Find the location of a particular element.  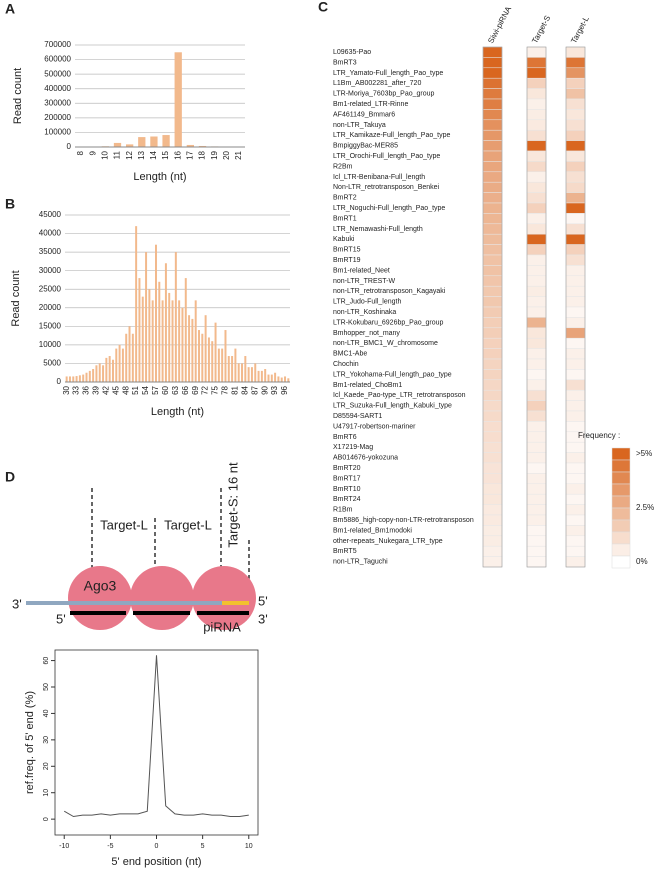

row-label: Bm1-related_Neet is located at coordinates (361, 270).